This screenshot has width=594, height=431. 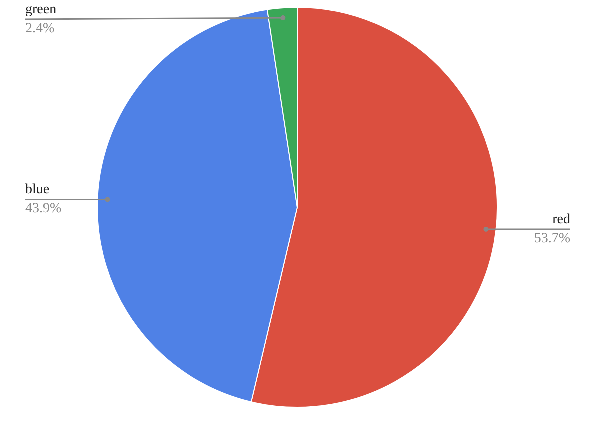 I want to click on data-label: 2.4%, so click(x=40, y=29).